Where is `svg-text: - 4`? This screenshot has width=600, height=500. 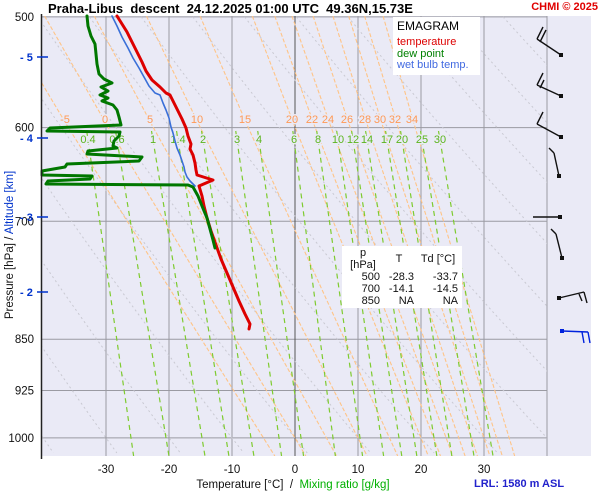 svg-text: - 4 is located at coordinates (27, 139).